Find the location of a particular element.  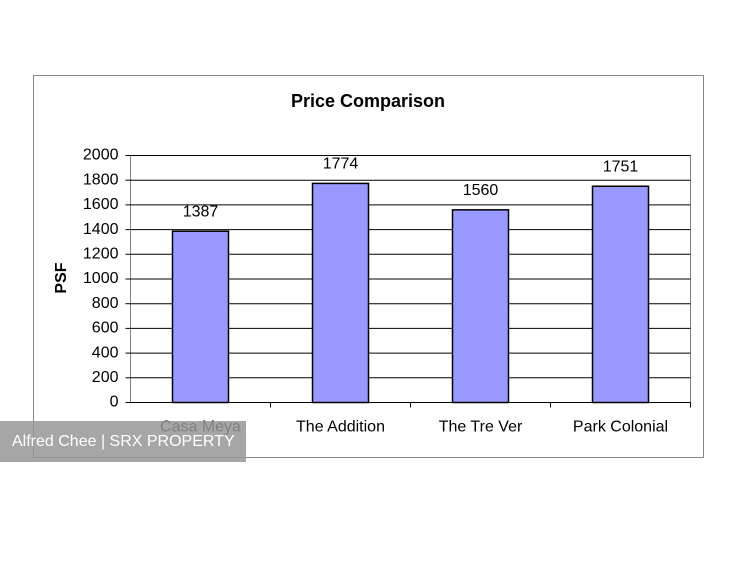

data-label: 1751 is located at coordinates (621, 166).